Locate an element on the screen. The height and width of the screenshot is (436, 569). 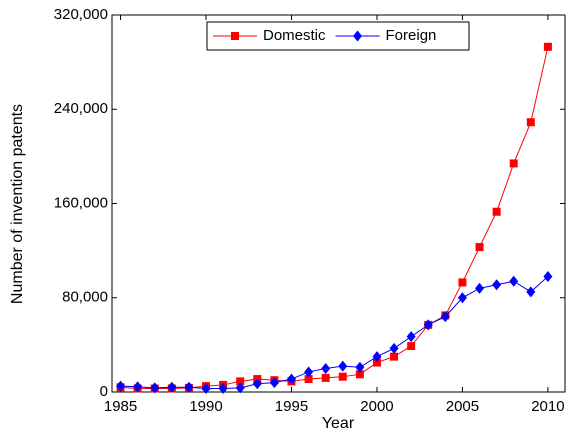
x-tick-label: 2010 is located at coordinates (547, 406).